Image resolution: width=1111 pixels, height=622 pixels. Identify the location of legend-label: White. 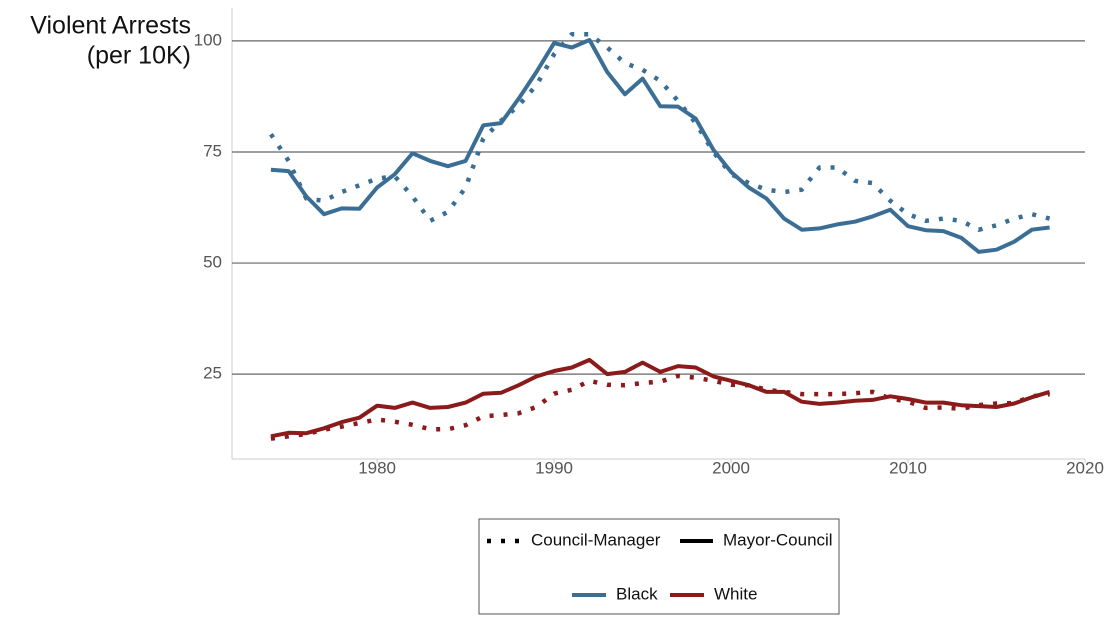
(735, 593).